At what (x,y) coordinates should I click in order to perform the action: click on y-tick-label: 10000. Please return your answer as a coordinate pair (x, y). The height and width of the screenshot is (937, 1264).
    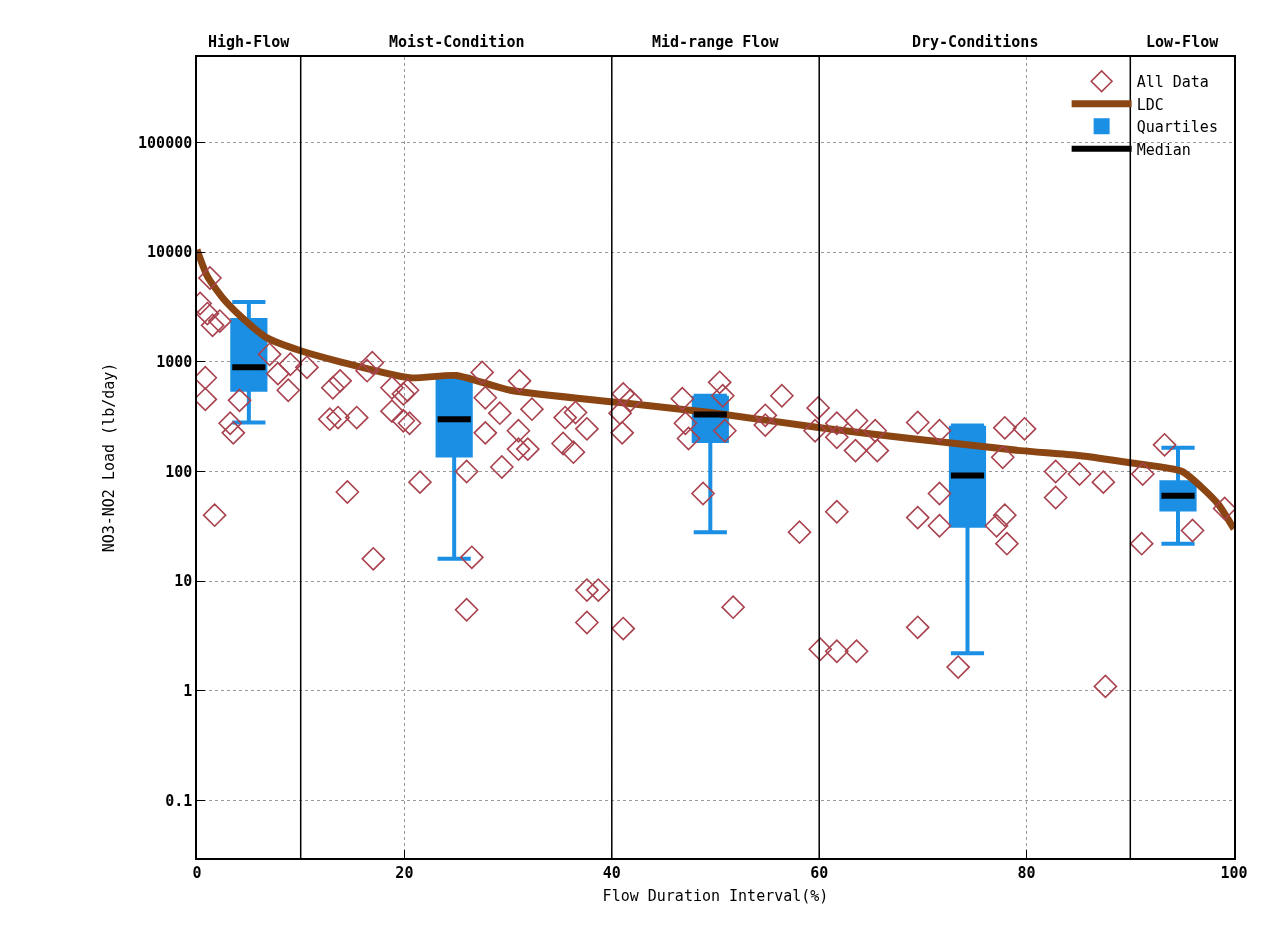
    Looking at the image, I should click on (170, 252).